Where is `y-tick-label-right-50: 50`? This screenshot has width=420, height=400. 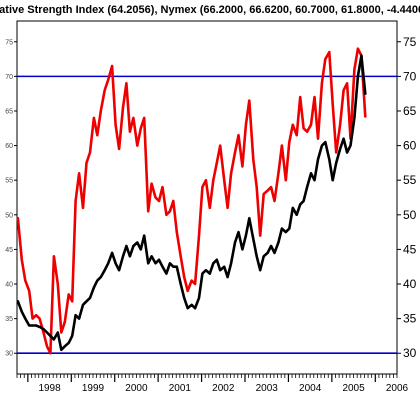
y-tick-label-right-50: 50 is located at coordinates (410, 215).